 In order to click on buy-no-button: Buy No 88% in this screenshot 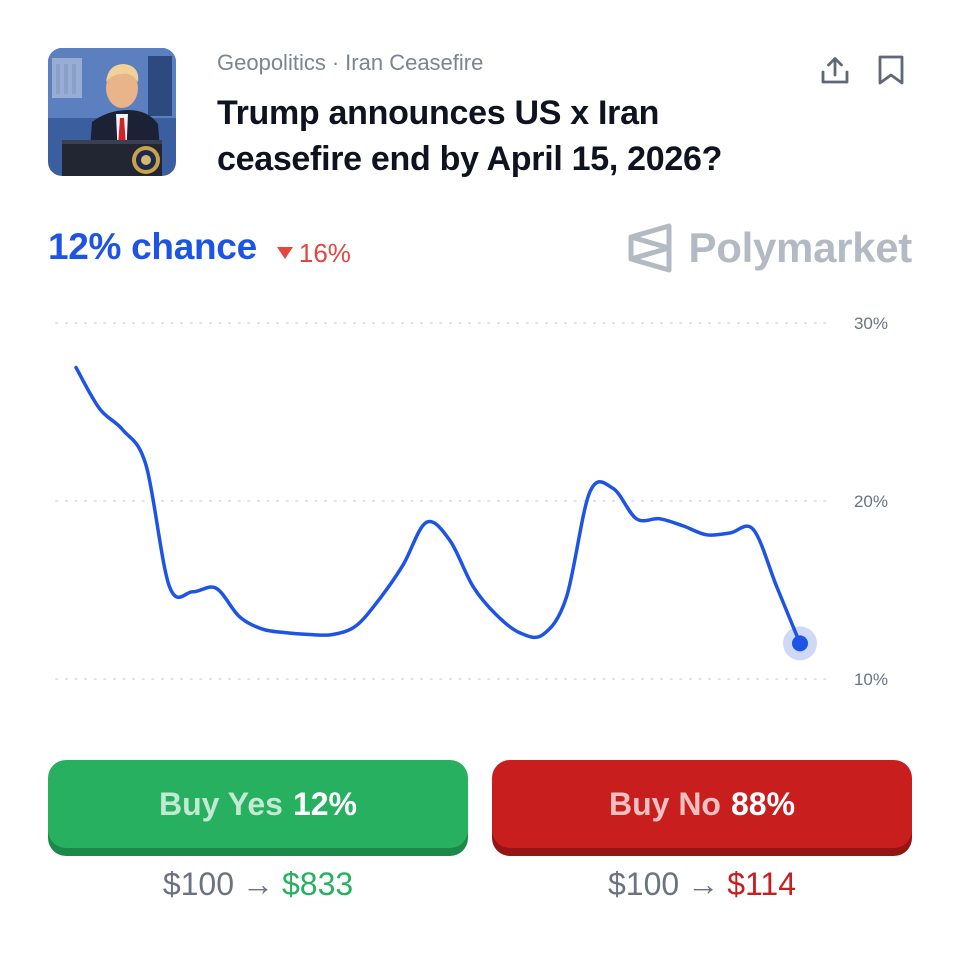, I will do `click(702, 804)`.